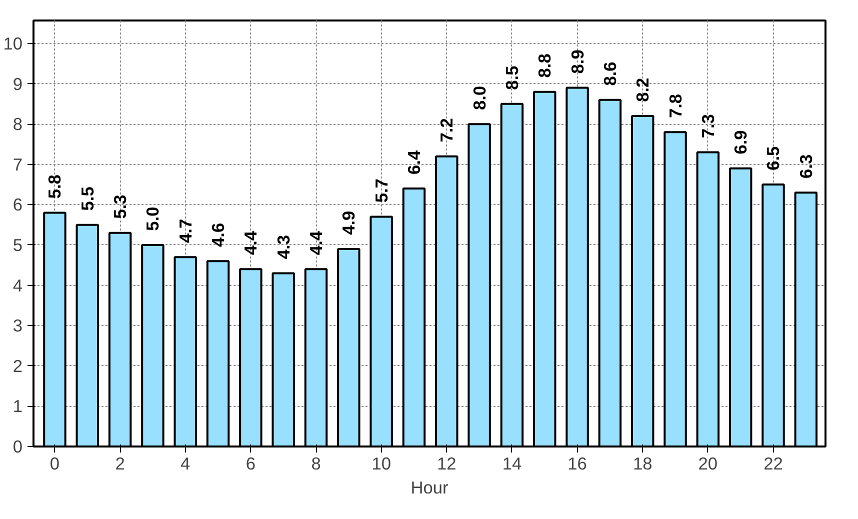 This screenshot has width=858, height=519. What do you see at coordinates (429, 488) in the screenshot?
I see `x-axis-title: Hour` at bounding box center [429, 488].